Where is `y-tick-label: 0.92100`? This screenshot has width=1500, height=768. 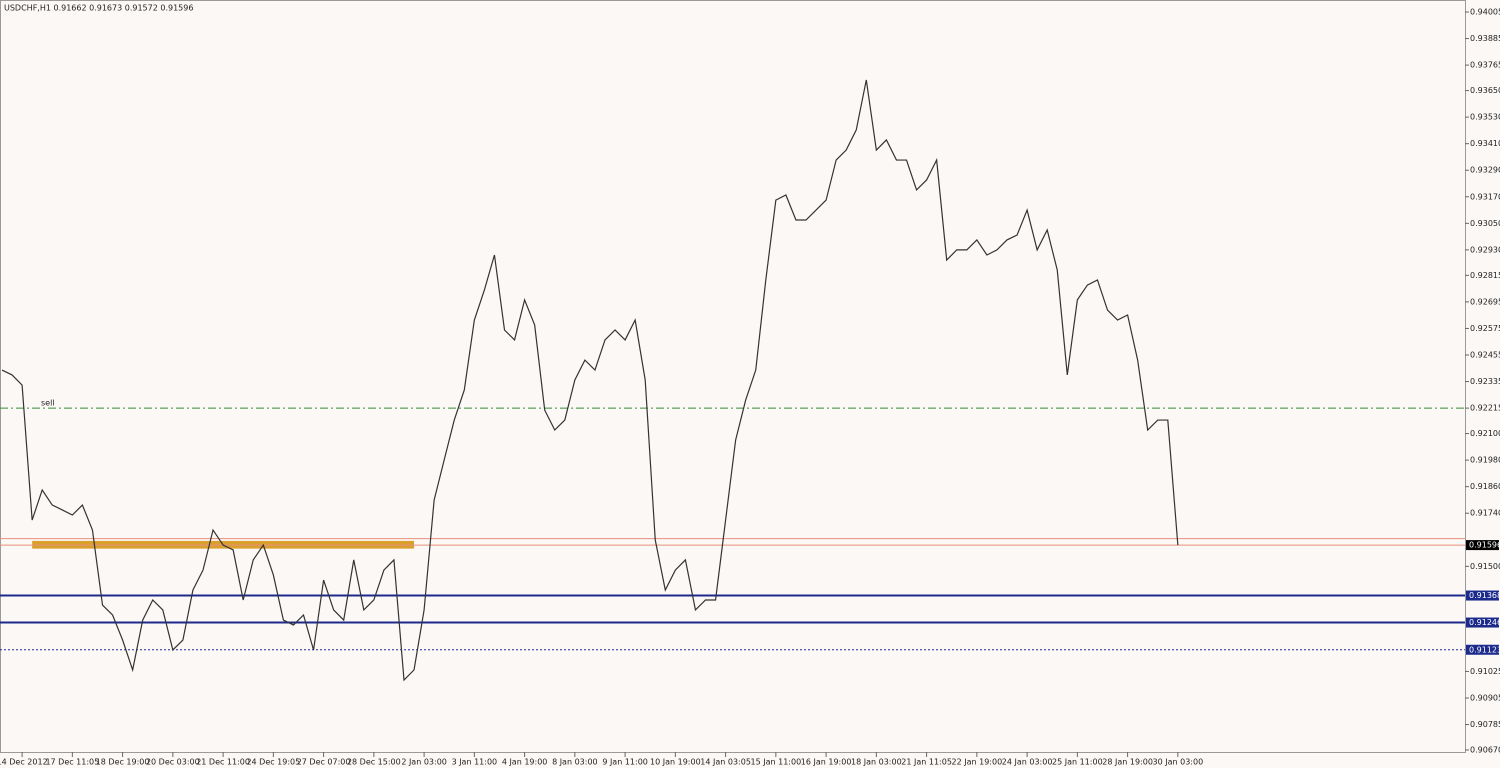
y-tick-label: 0.92100 is located at coordinates (1485, 433).